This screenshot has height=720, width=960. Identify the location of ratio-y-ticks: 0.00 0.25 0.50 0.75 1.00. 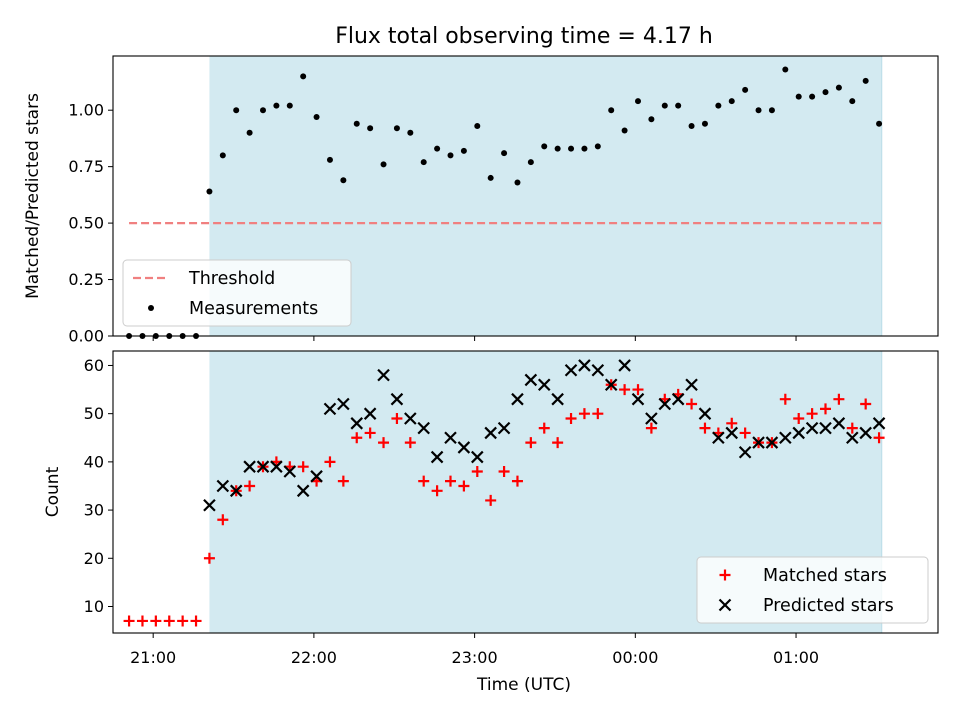
(90, 223).